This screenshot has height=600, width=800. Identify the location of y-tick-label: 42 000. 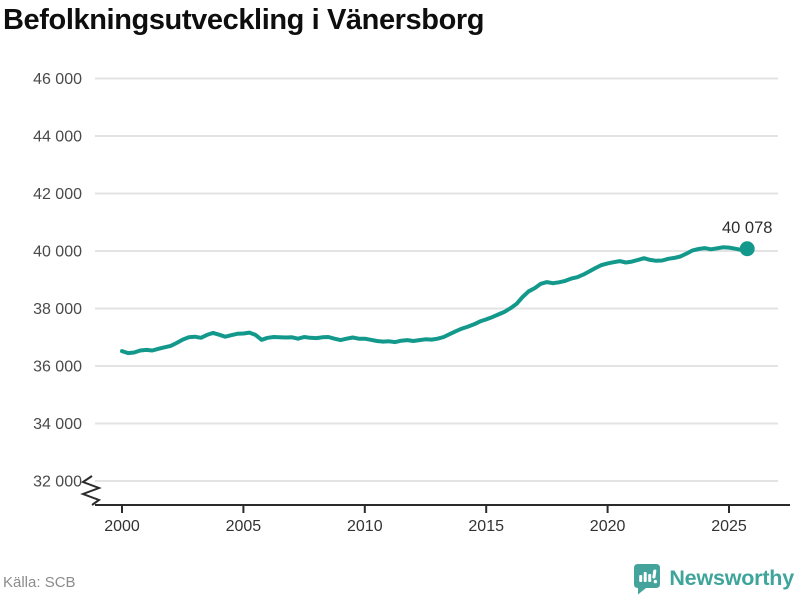
(57, 194).